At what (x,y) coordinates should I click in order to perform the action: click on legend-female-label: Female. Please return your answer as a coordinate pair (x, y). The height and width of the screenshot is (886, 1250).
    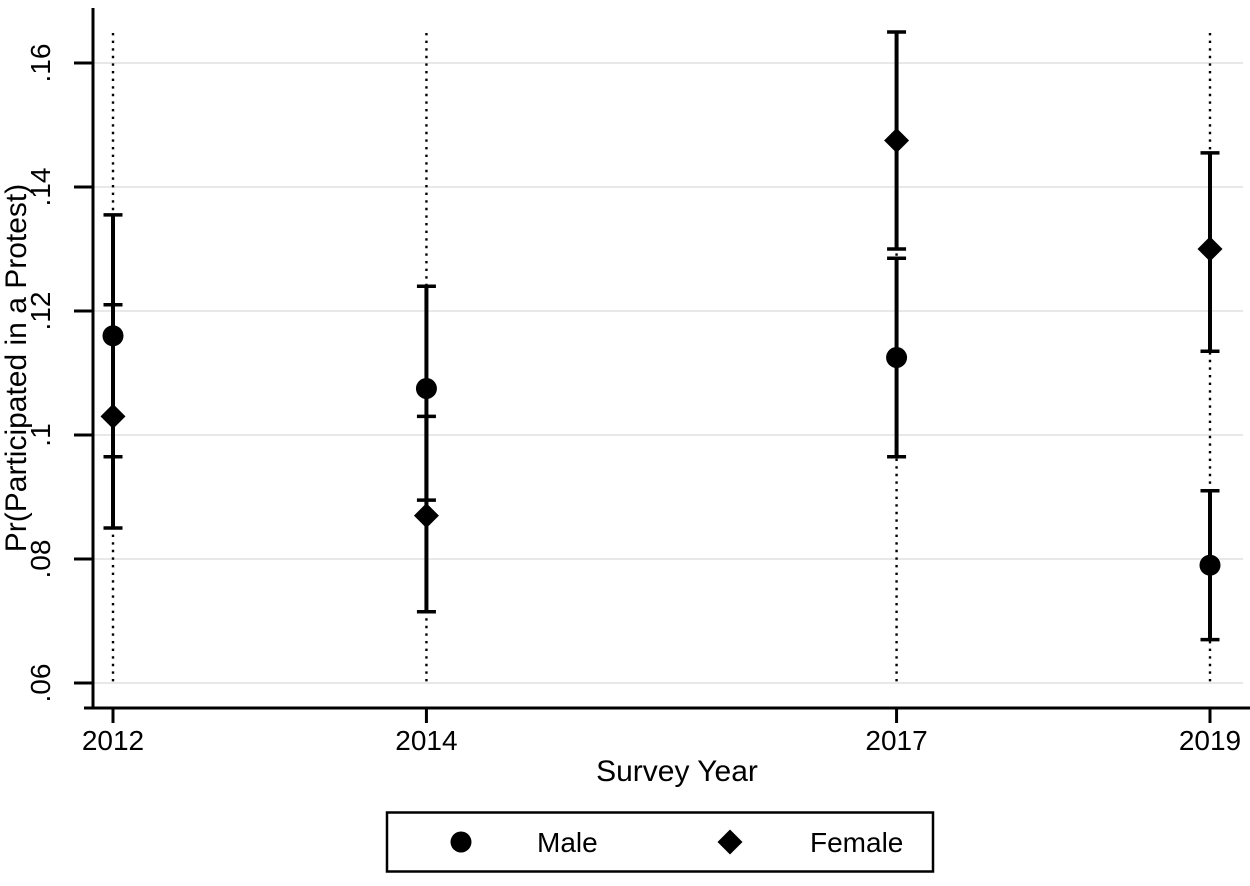
    Looking at the image, I should click on (856, 842).